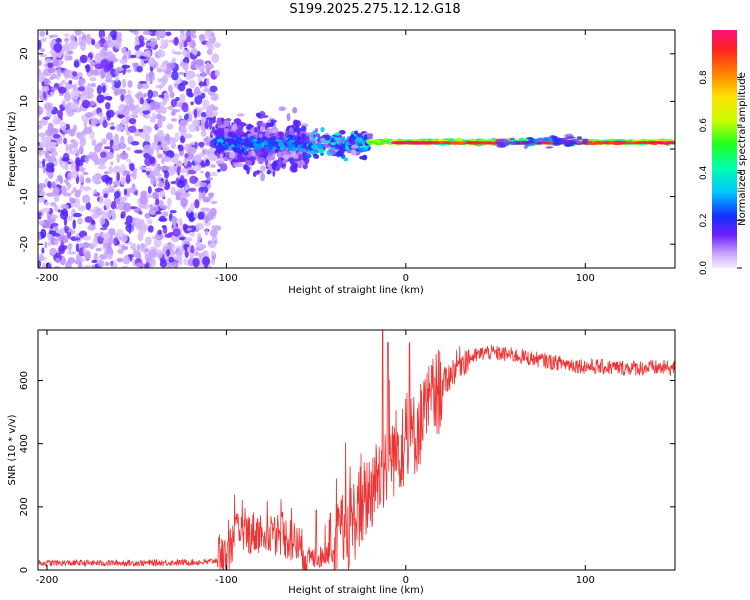  Describe the element at coordinates (585, 580) in the screenshot. I see `x-tick-label: 100` at that location.